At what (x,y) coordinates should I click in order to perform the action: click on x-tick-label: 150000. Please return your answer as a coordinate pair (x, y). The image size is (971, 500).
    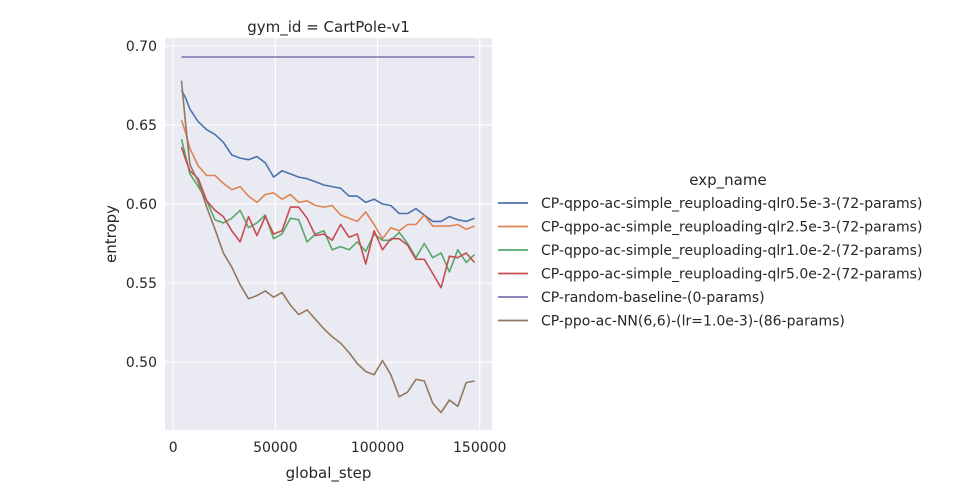
    Looking at the image, I should click on (479, 448).